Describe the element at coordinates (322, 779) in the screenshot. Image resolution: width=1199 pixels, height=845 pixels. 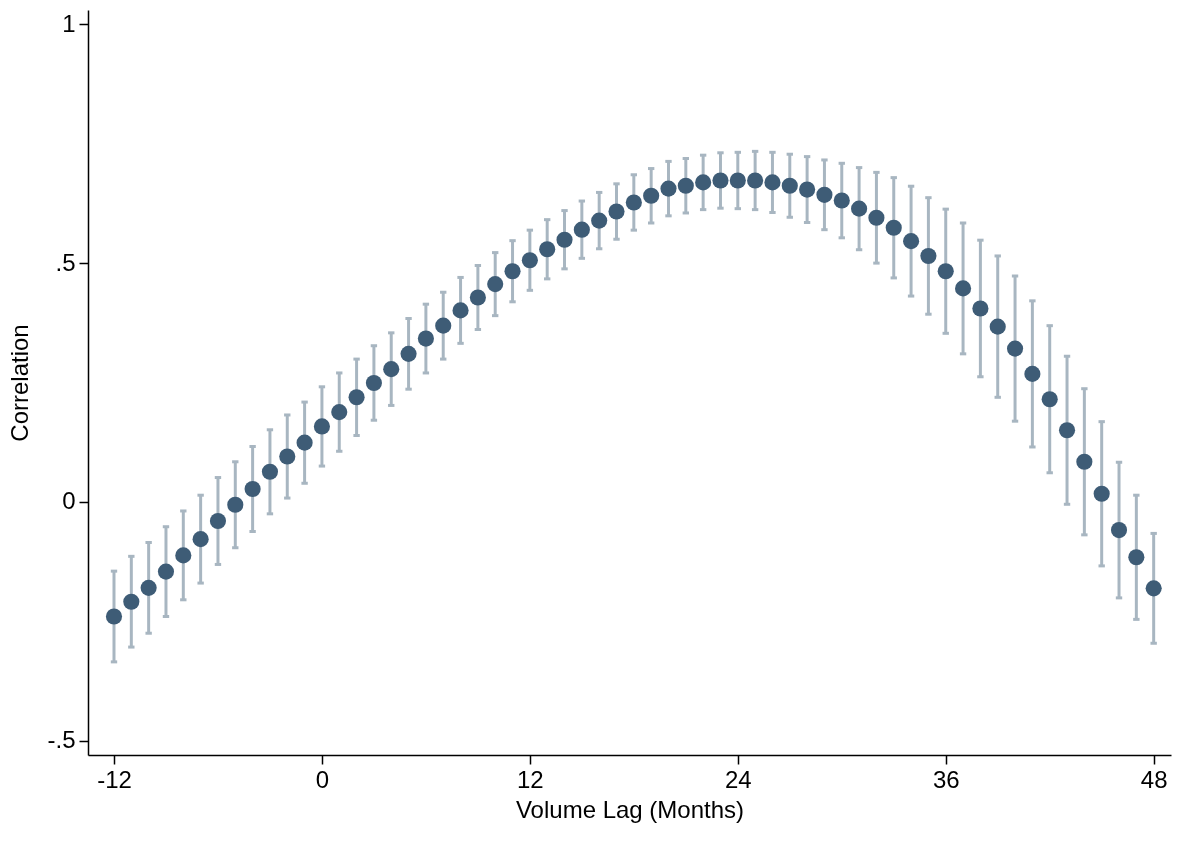
I see `x-tick-label: 0` at that location.